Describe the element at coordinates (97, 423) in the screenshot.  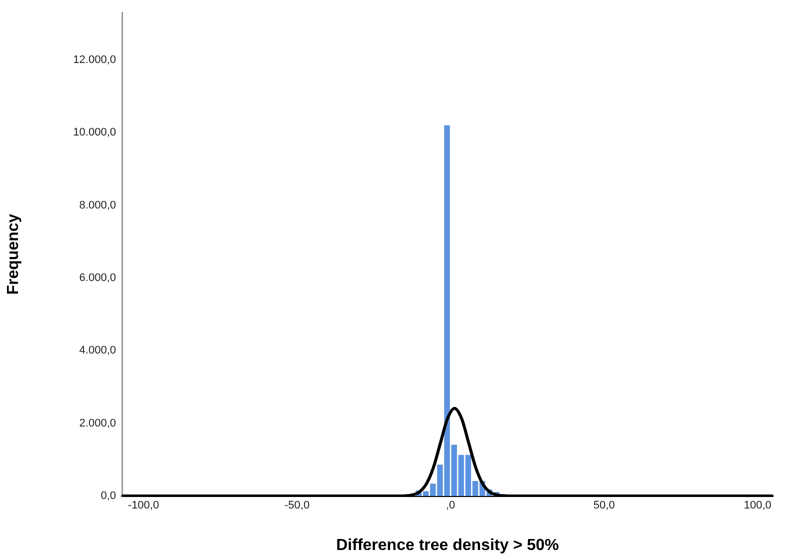
I see `y-tick-label: 2.000,0` at that location.